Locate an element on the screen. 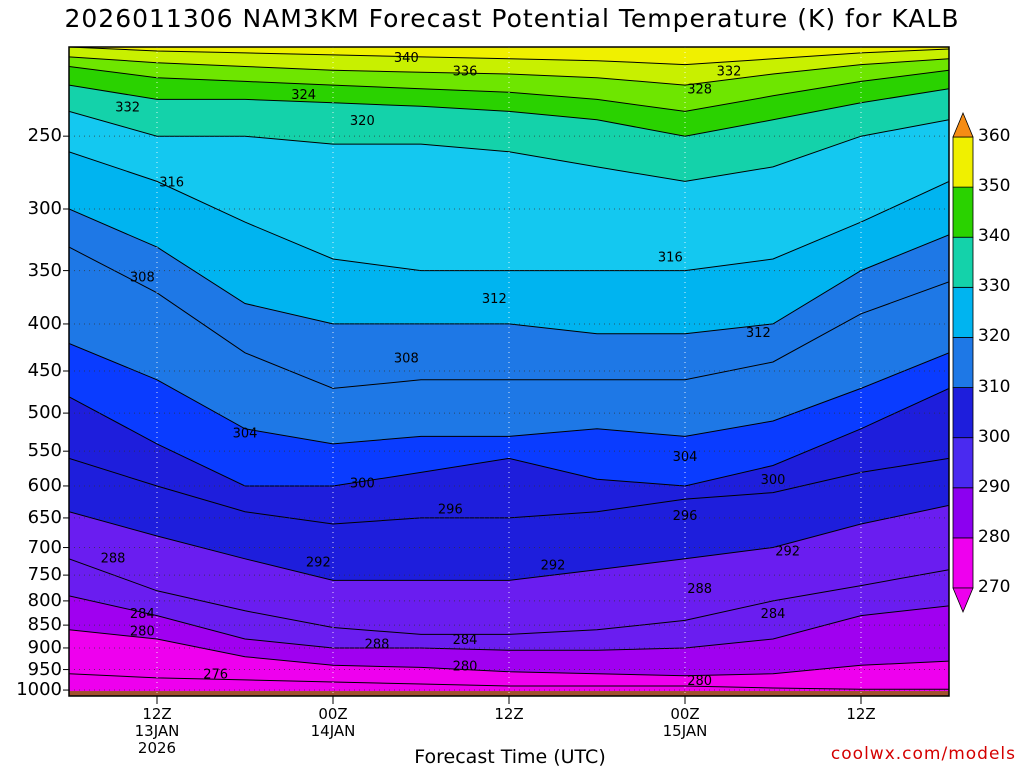 Image resolution: width=1024 pixels, height=768 pixels. x-tick-label-line: 15JAN is located at coordinates (685, 731).